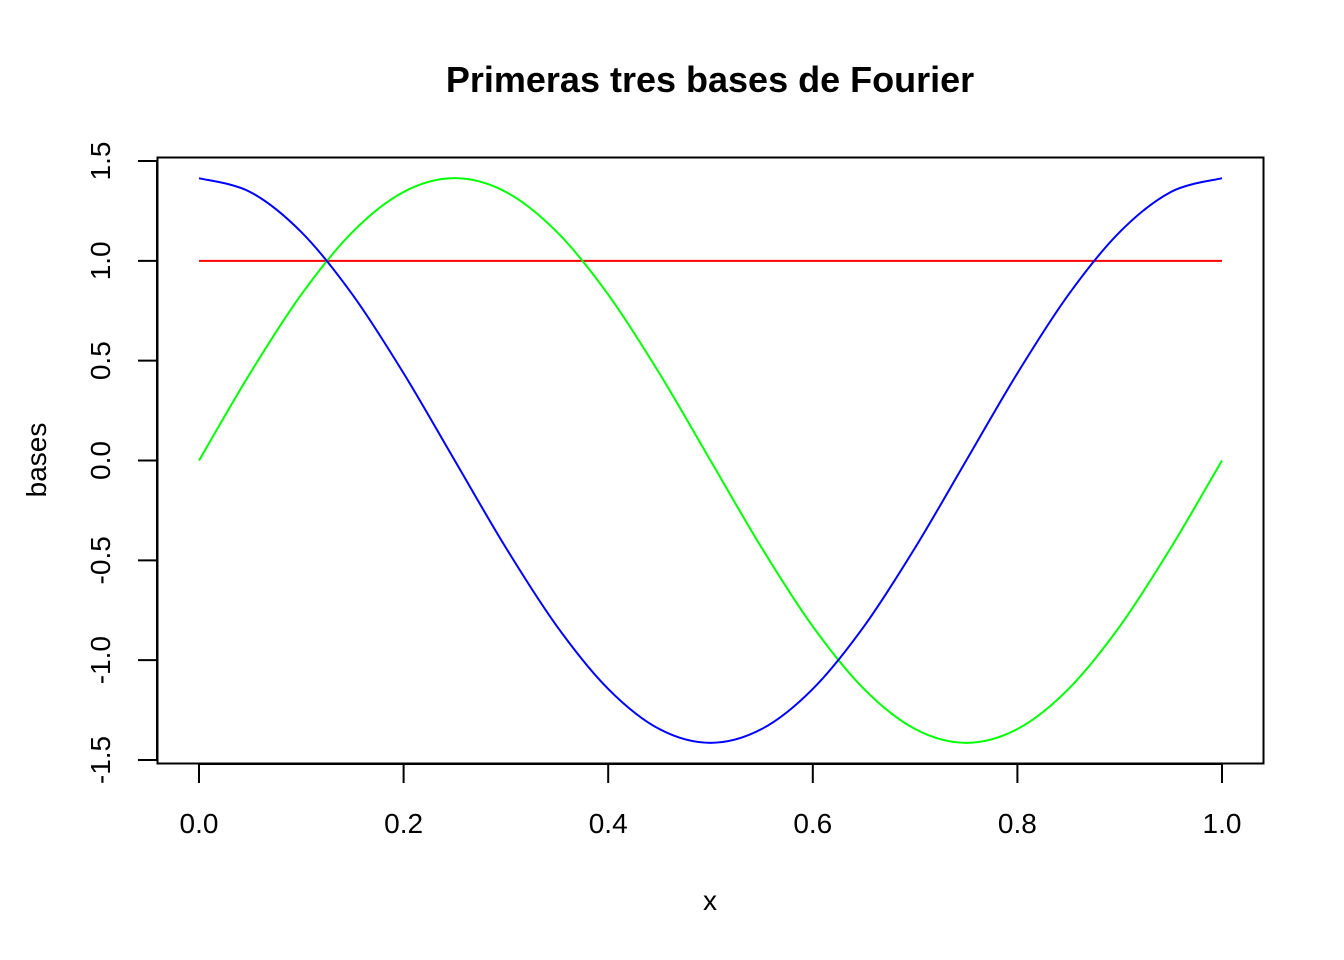 The image size is (1344, 960). I want to click on chart-title: Primeras tres bases de Fourier, so click(710, 79).